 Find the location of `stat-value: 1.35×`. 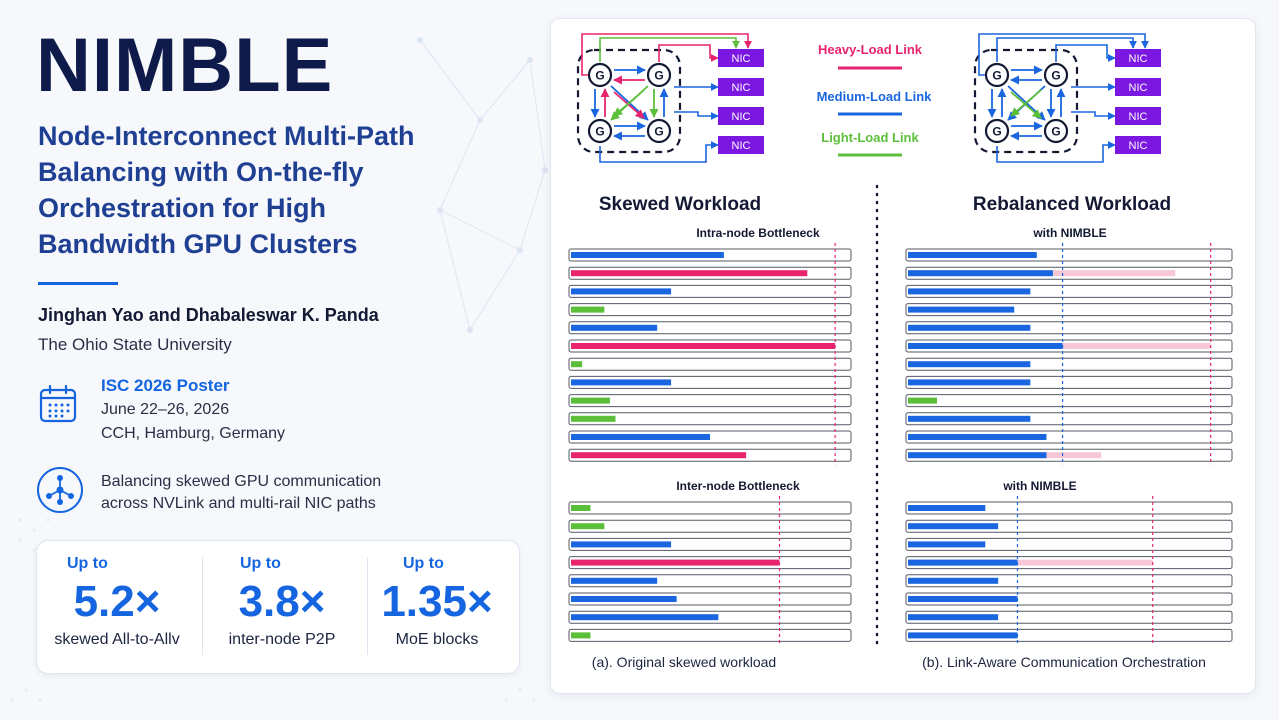

stat-value: 1.35× is located at coordinates (437, 601).